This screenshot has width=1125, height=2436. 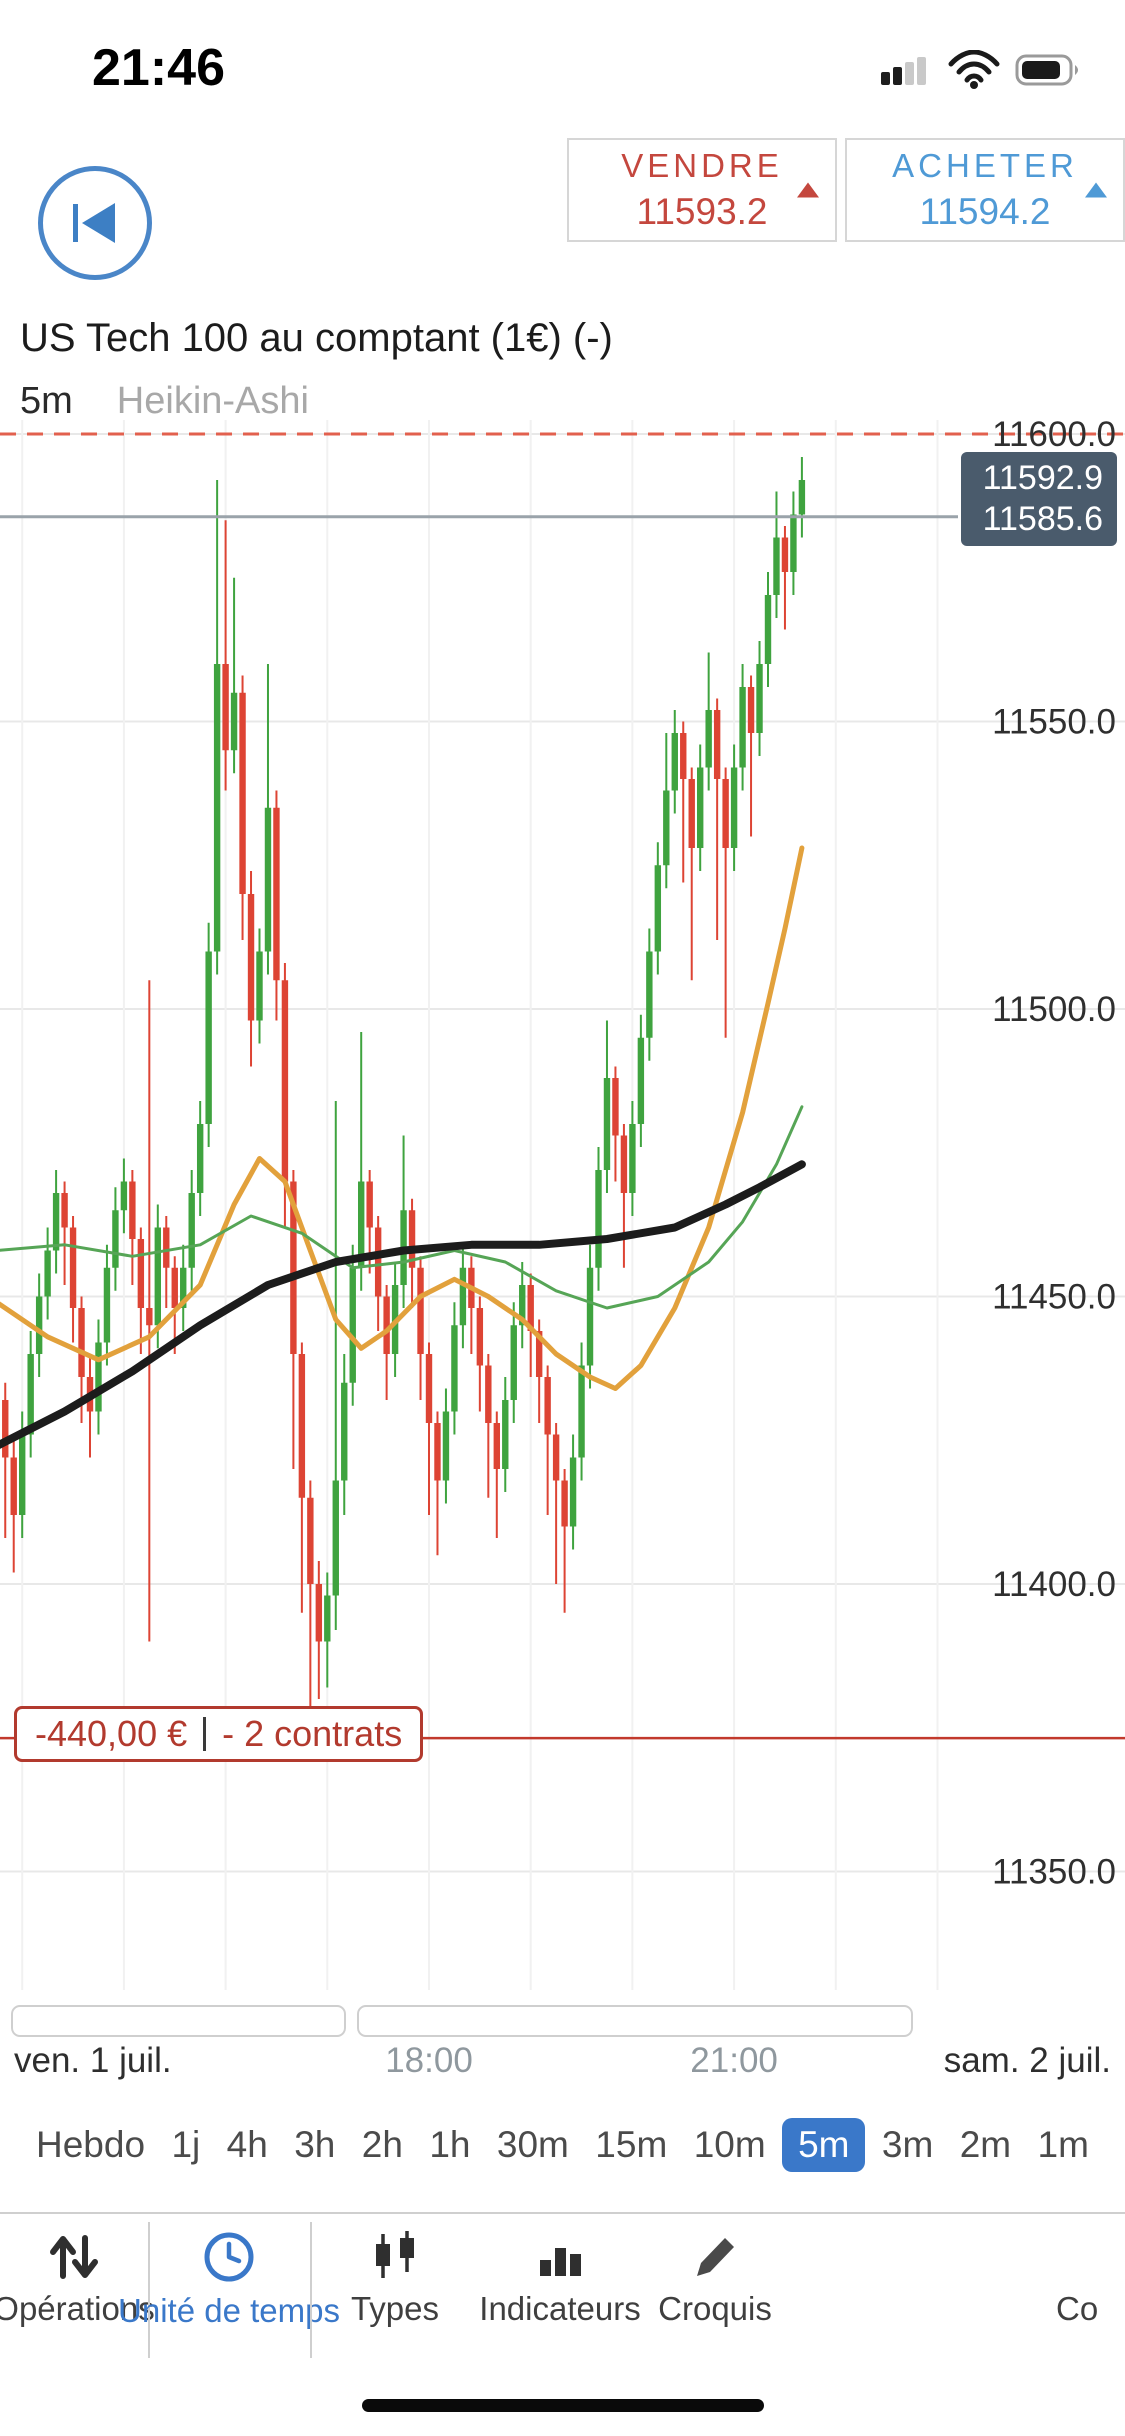 I want to click on toolbar-types: Types, so click(x=395, y=2289).